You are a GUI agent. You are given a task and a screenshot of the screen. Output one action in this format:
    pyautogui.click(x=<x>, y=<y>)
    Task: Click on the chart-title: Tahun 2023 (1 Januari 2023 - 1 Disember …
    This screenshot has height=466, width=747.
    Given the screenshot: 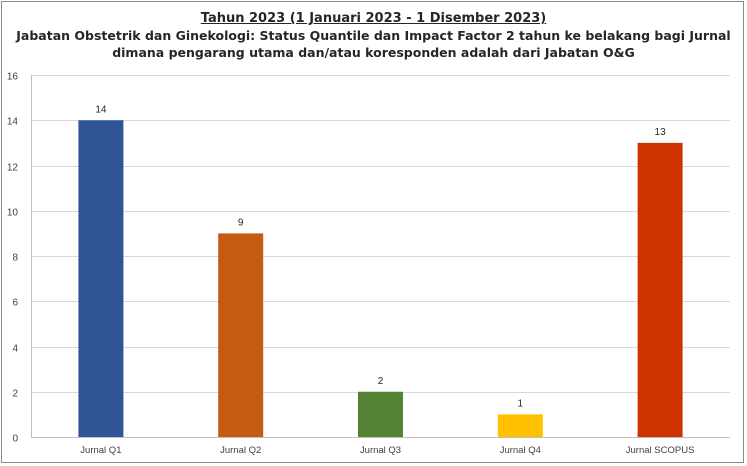 What is the action you would take?
    pyautogui.click(x=373, y=18)
    